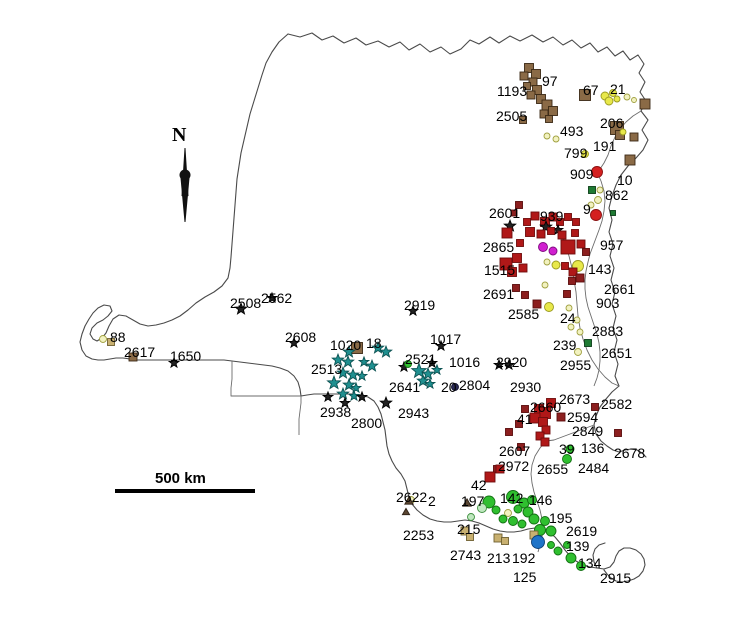  What do you see at coordinates (374, 343) in the screenshot?
I see `site-label-18: 18` at bounding box center [374, 343].